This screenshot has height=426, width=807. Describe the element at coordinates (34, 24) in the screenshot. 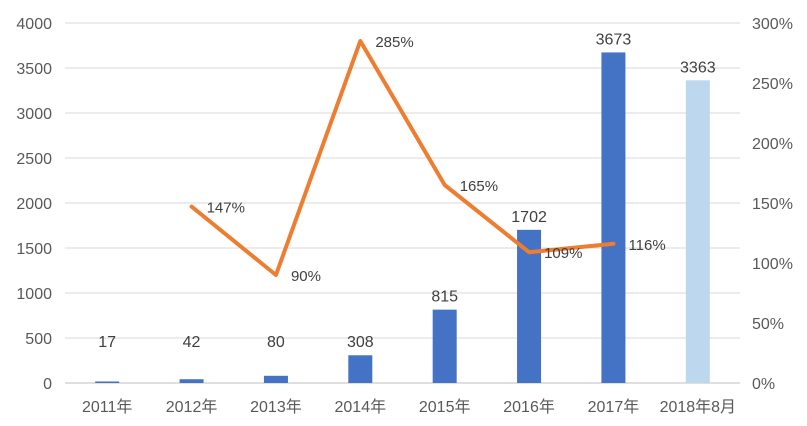

I see `y-left-tick-label: 4000` at that location.